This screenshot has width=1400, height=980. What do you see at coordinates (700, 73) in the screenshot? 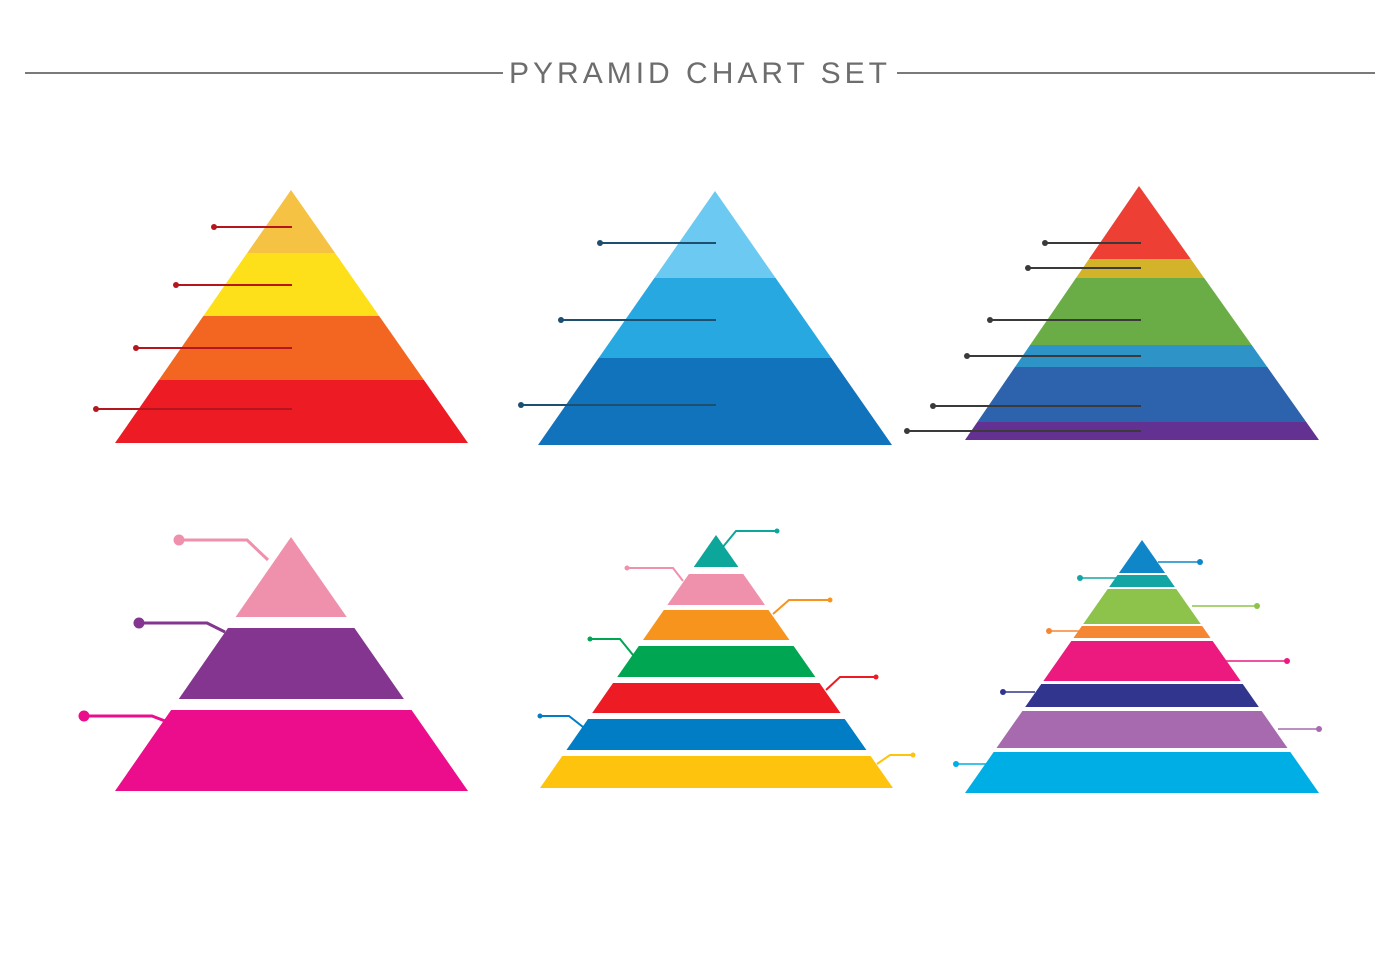
I see `page-title: PYRAMID CHART SET` at bounding box center [700, 73].